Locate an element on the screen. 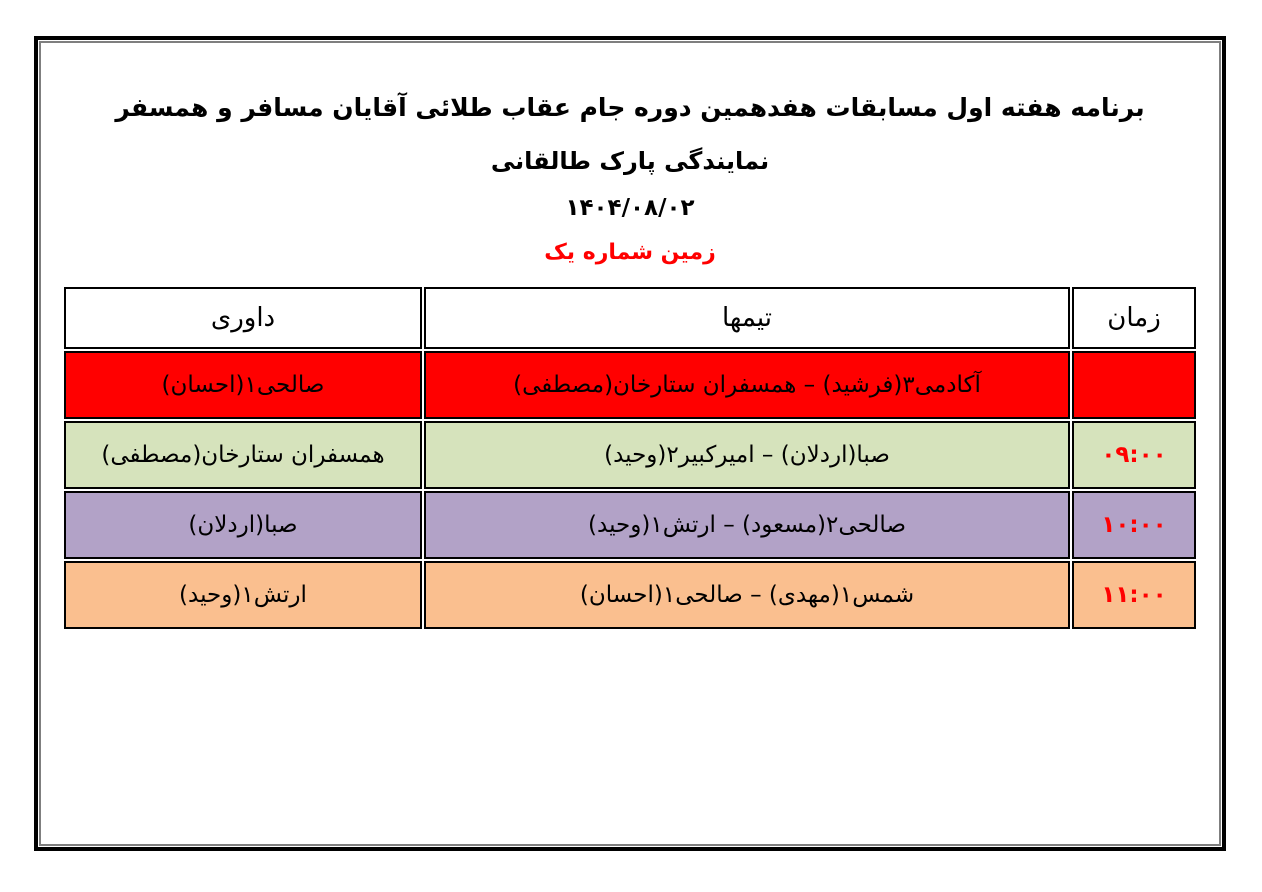 This screenshot has height=892, width=1262. teams-cell: صبا(اردلان) – امیرکبیر۲(وحید) is located at coordinates (747, 455).